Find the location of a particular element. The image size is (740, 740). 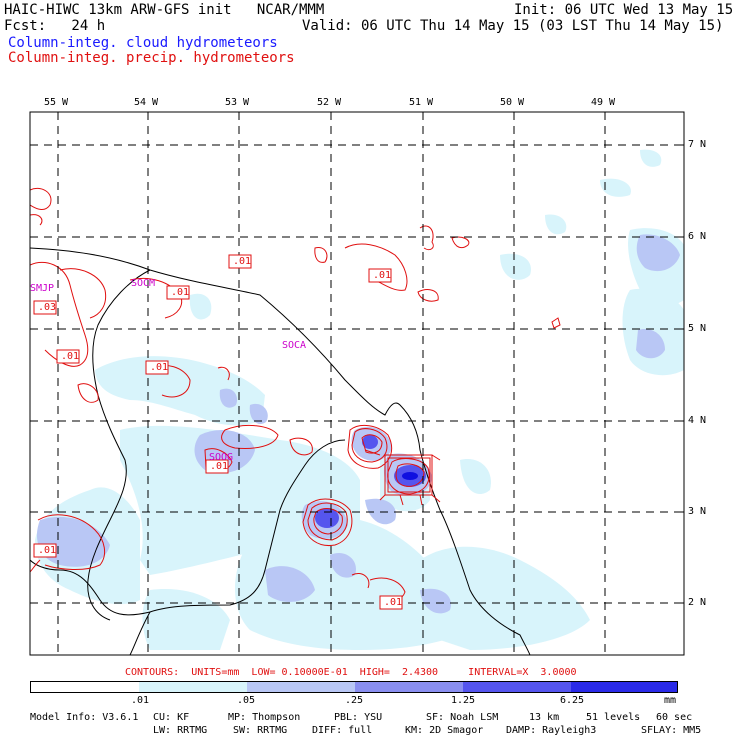

model-title: HAIC-HIWC 13km ARW-GFS init NCAR/MMM is located at coordinates (164, 10).